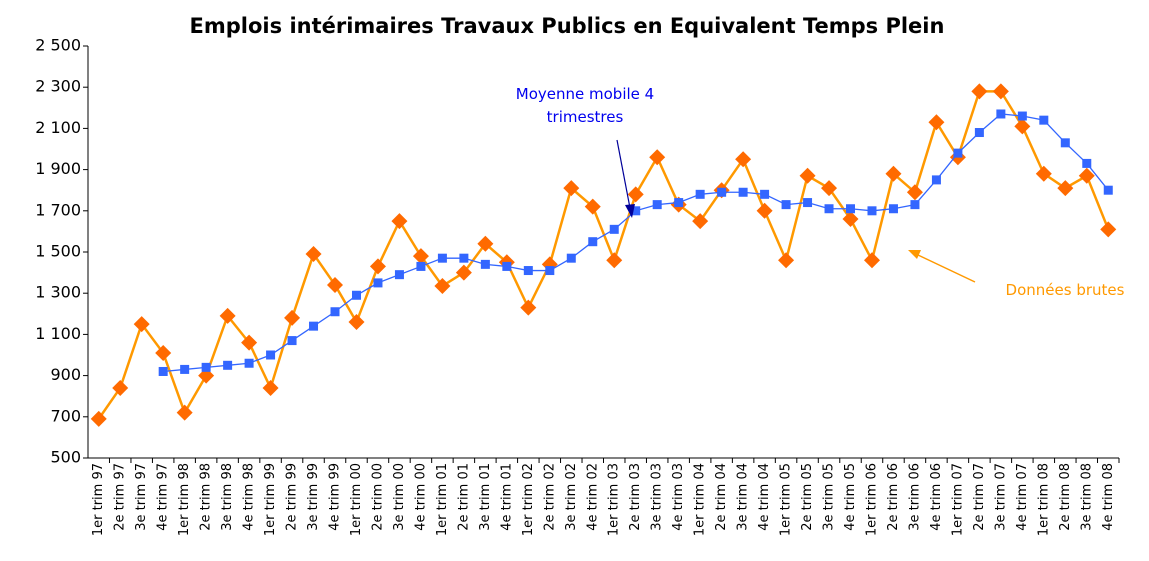  Describe the element at coordinates (786, 499) in the screenshot. I see `x-tick-label: 1er trim 05` at that location.